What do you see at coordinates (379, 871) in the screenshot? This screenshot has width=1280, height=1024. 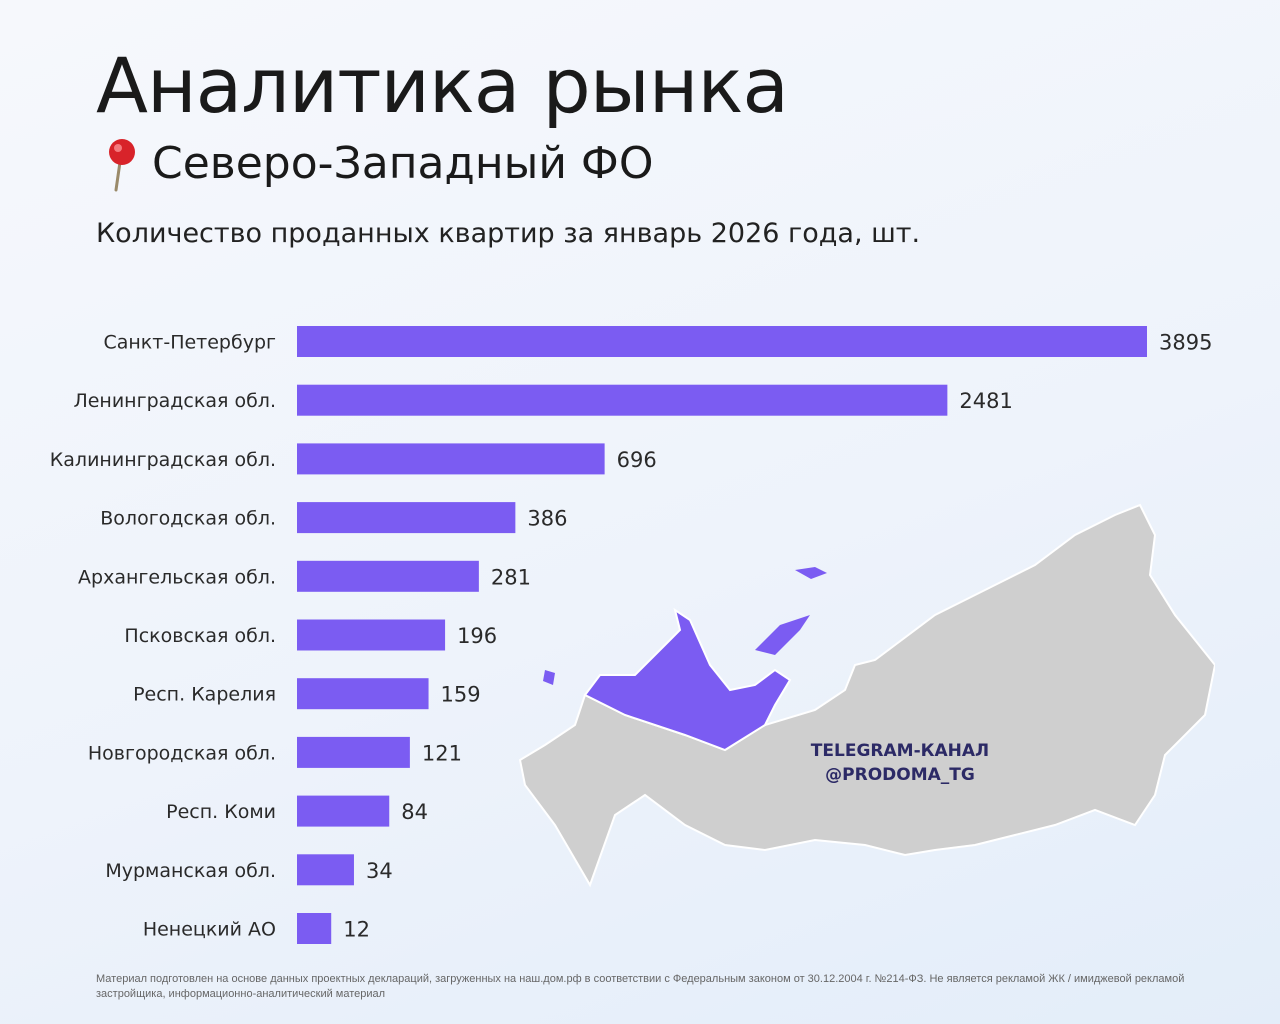 I see `data-label: 34` at bounding box center [379, 871].